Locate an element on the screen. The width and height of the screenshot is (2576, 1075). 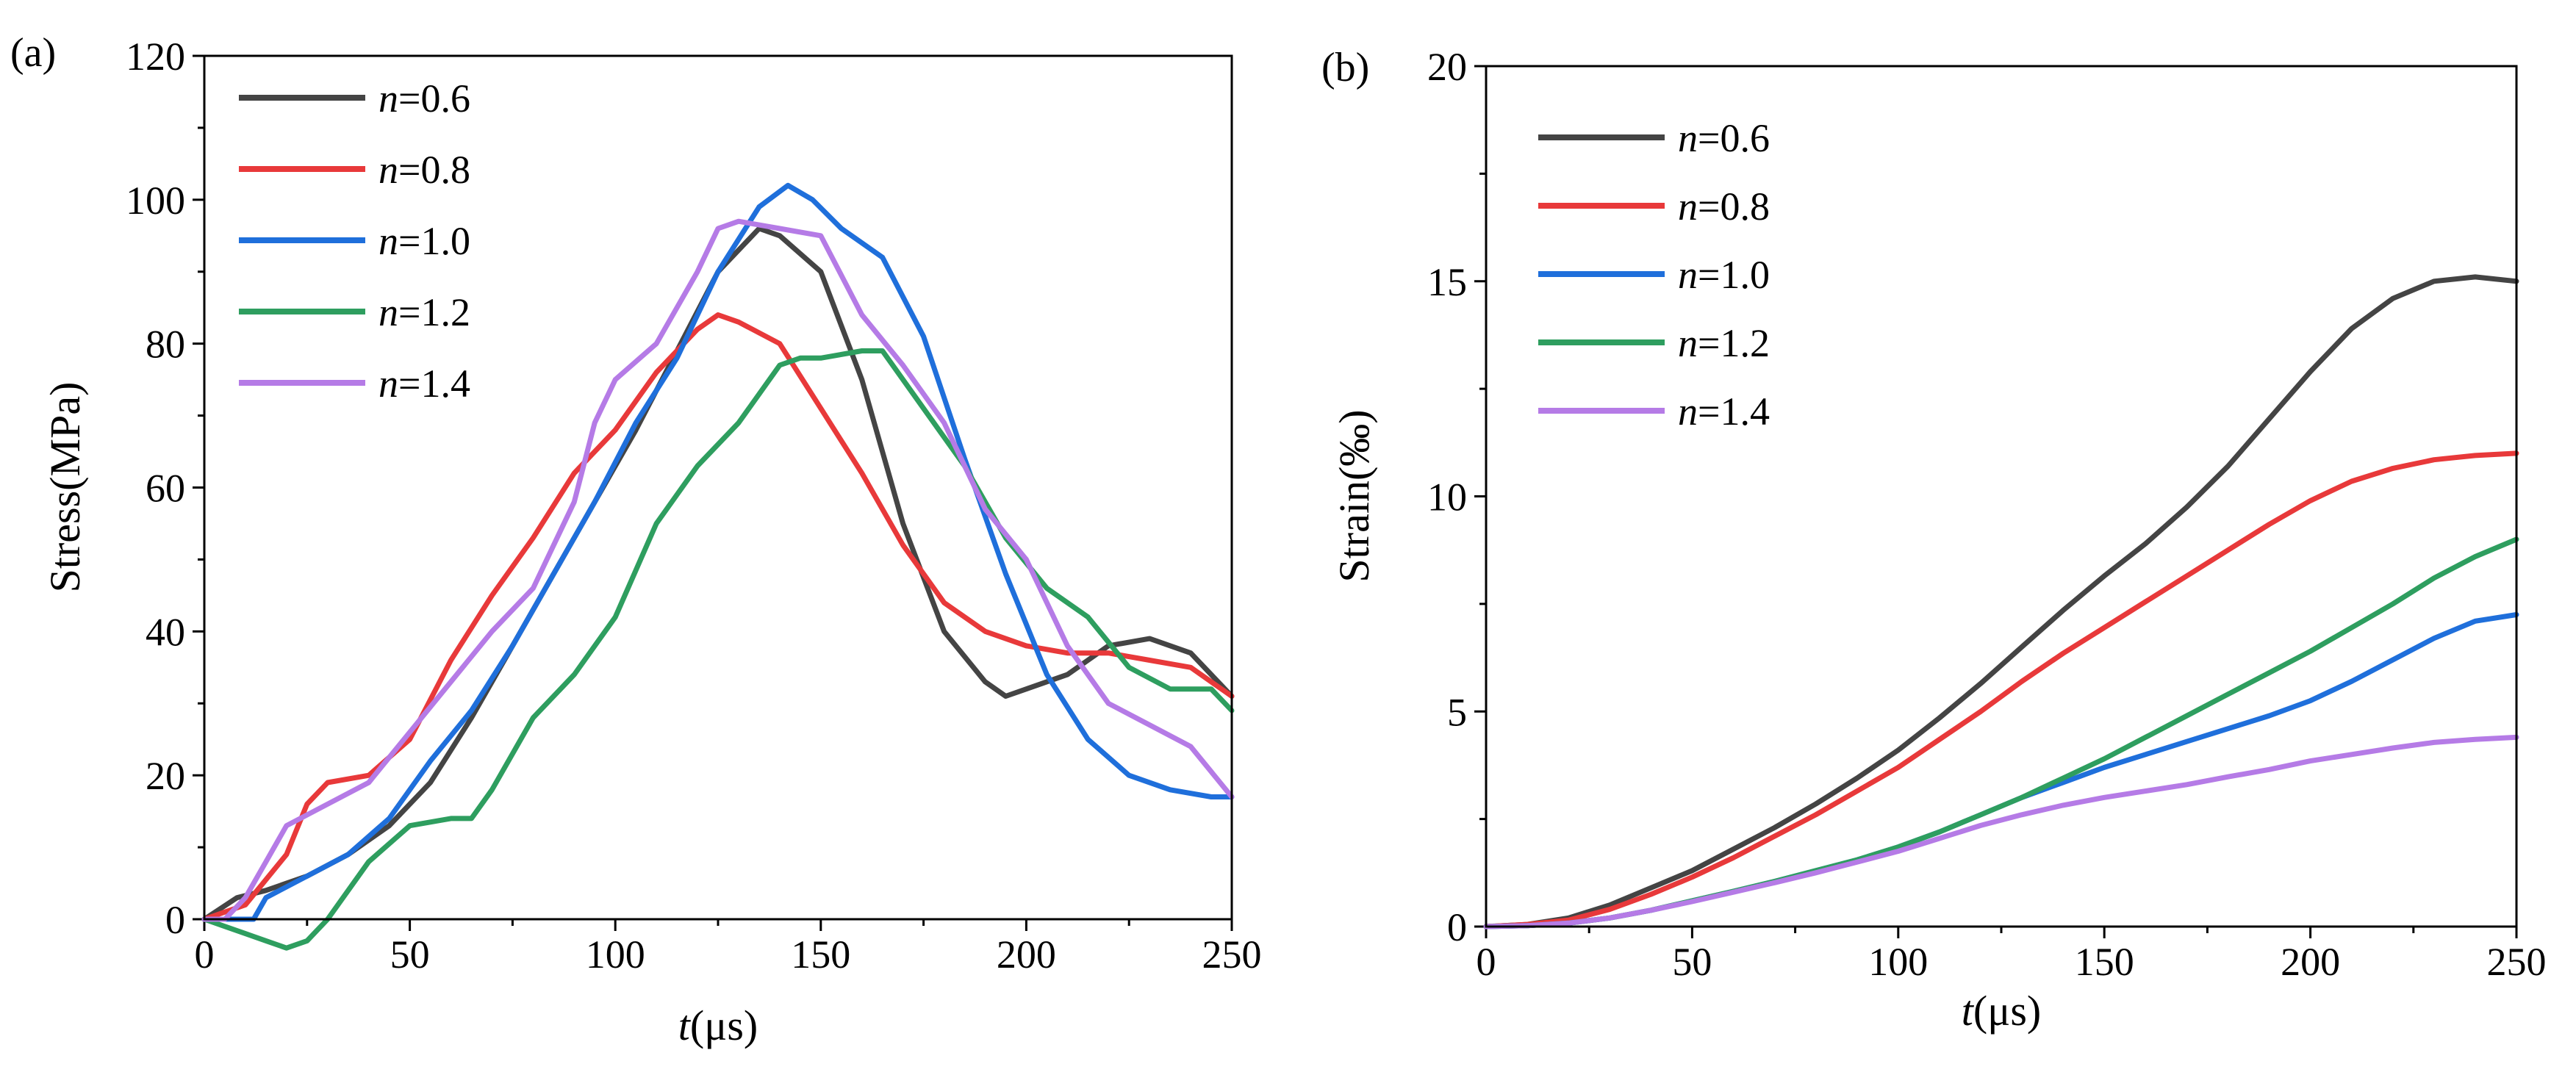
stress-legend: n=0.6 n=0.8 n=1.0 n=1.2 n=1.4 is located at coordinates (354, 241).